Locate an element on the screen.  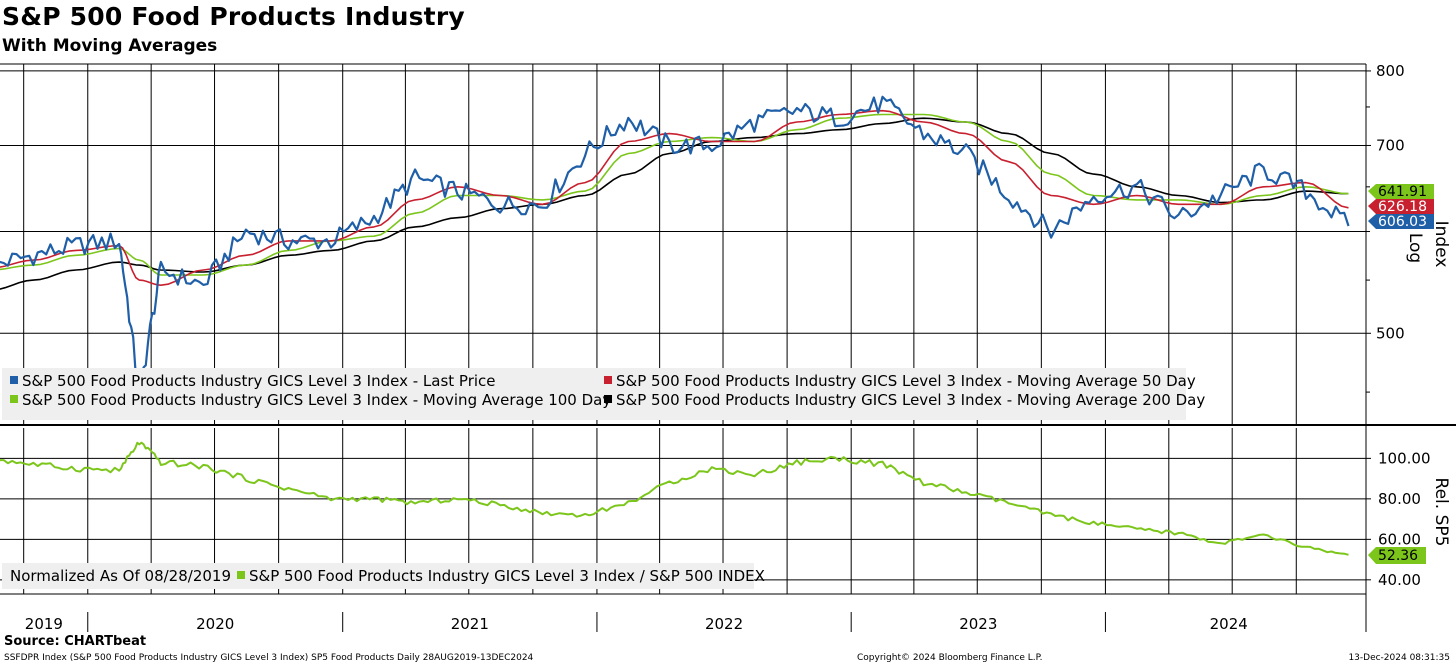
y-tick-label: 800 is located at coordinates (1390, 71).